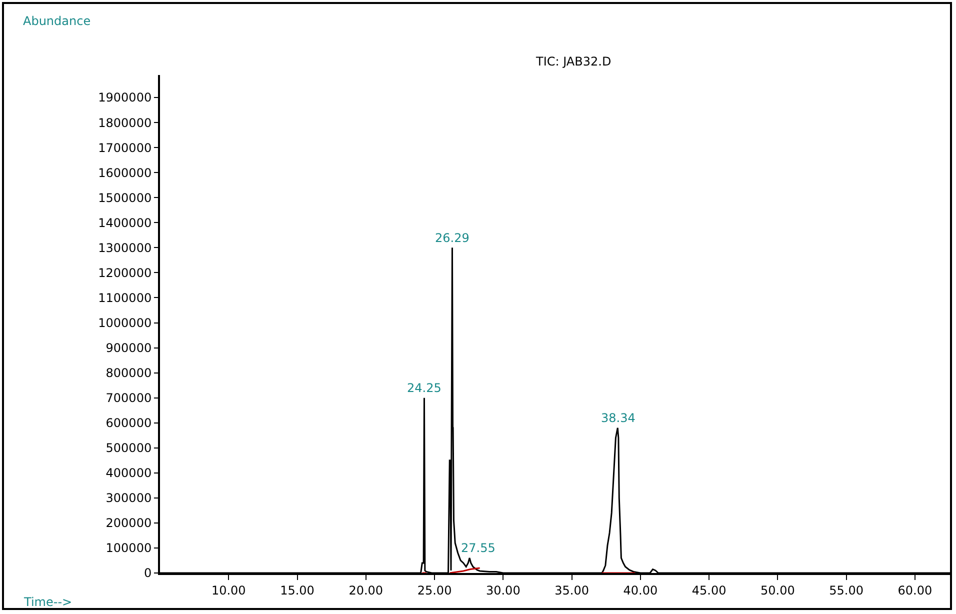  Describe the element at coordinates (125, 223) in the screenshot. I see `y-tick-label: 1400000` at that location.